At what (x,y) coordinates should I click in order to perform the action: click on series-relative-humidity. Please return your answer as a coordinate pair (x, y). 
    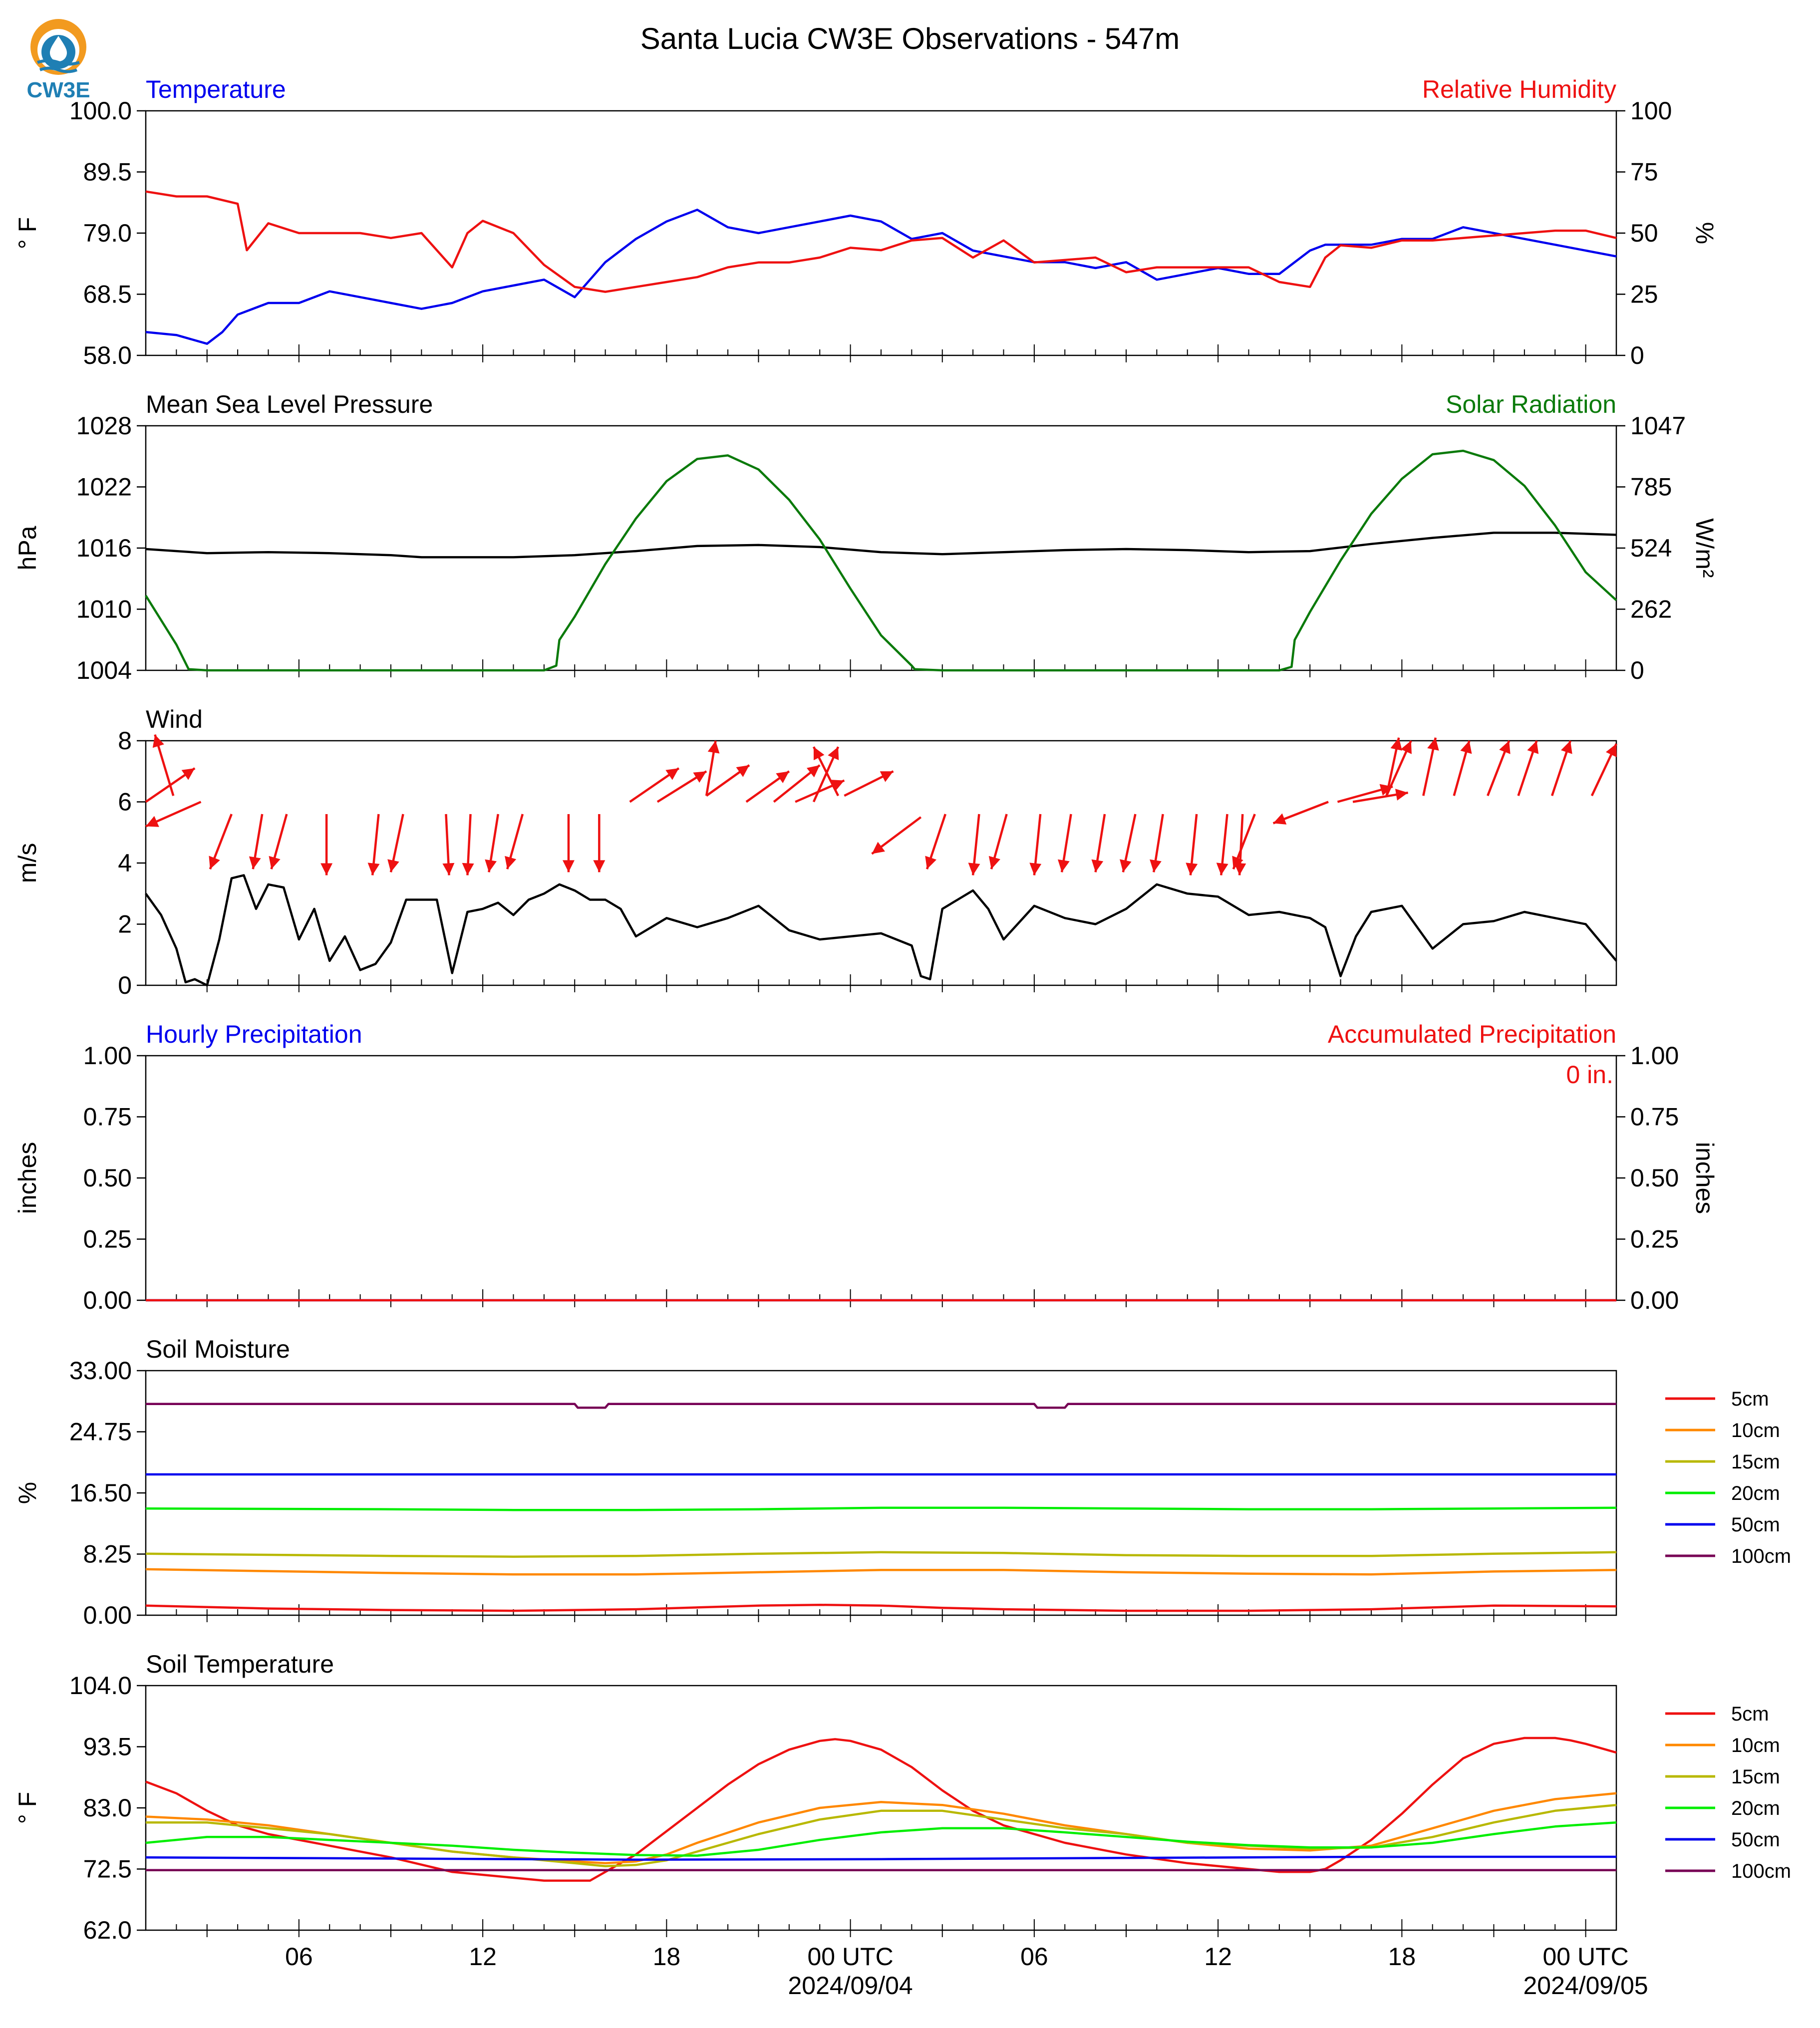
    Looking at the image, I should click on (881, 241).